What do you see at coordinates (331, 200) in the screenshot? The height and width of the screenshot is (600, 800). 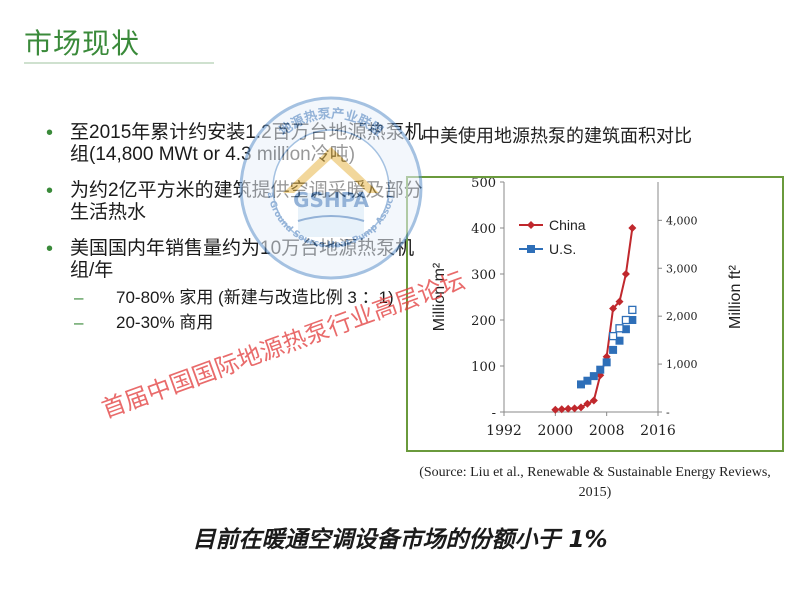 I see `logo-abbr: GSHPA` at bounding box center [331, 200].